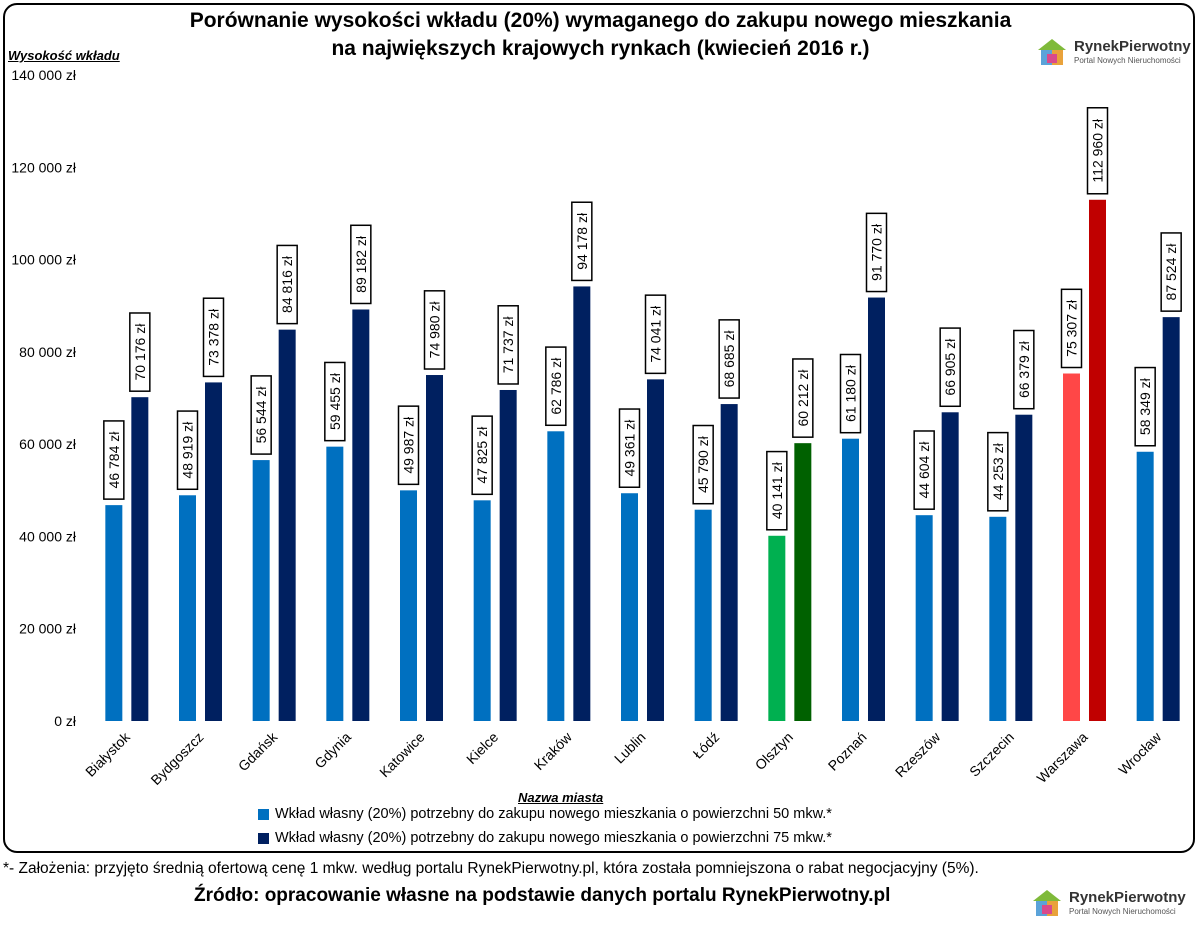 Image resolution: width=1201 pixels, height=925 pixels. I want to click on data-label: 44 253 zł, so click(998, 471).